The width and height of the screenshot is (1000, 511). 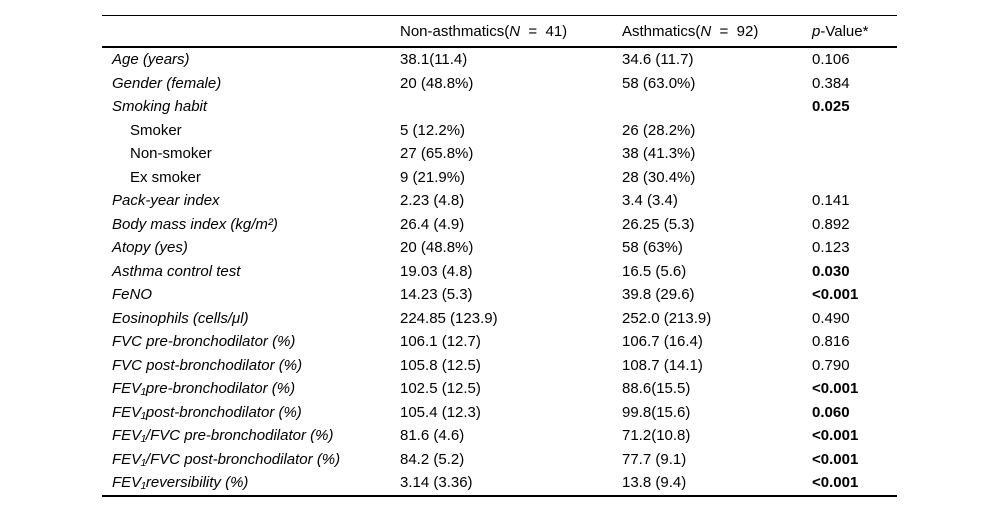 I want to click on non-asthmatics-value: 106.1 (12.7), so click(x=440, y=341).